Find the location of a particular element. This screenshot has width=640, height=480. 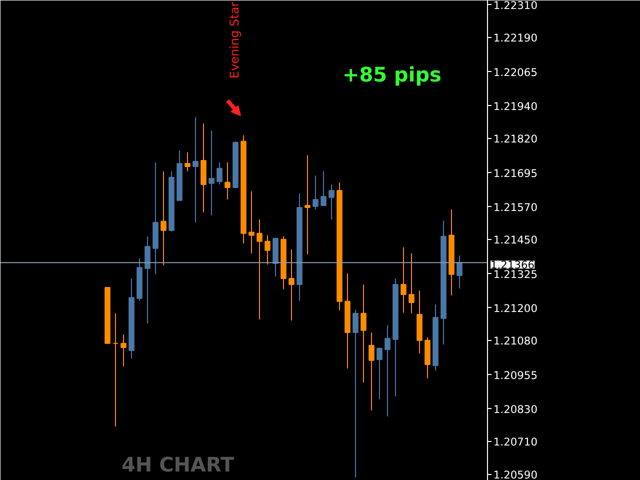

y-tick-label: 1.21820 is located at coordinates (515, 139).